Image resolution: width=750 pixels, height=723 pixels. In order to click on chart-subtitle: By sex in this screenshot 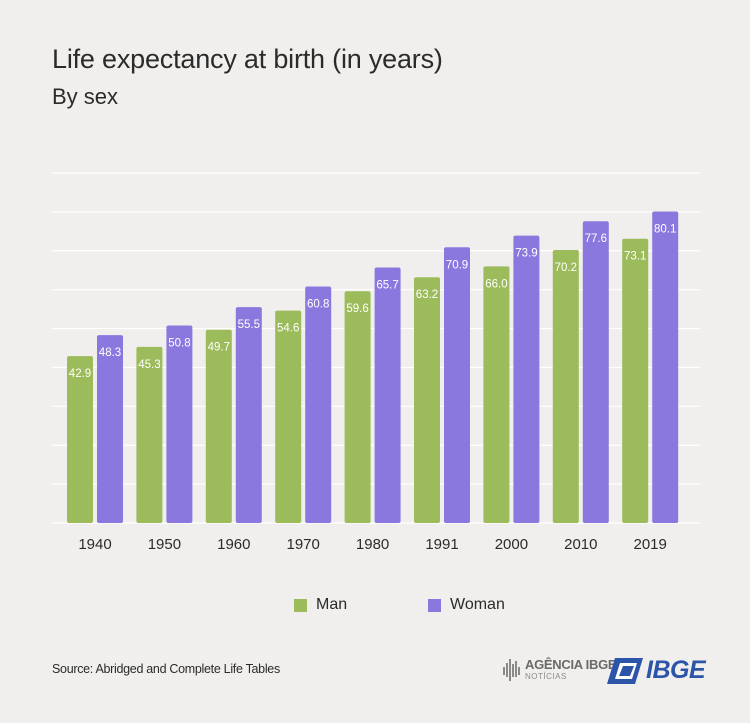, I will do `click(85, 96)`.